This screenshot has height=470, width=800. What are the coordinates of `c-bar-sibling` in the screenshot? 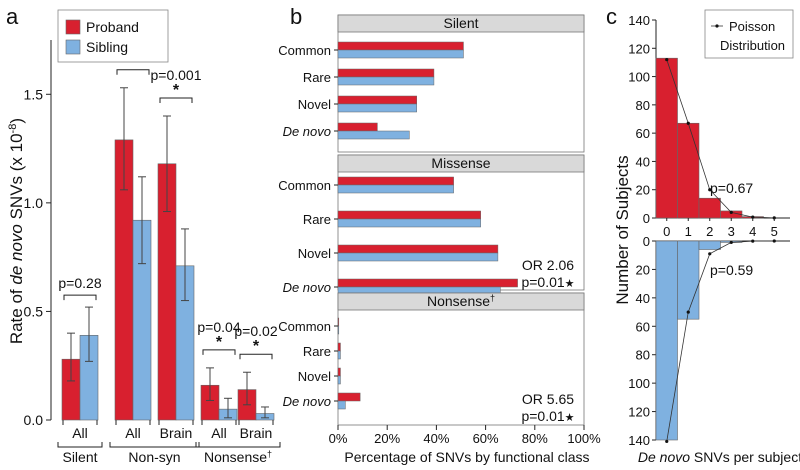 It's located at (709, 245).